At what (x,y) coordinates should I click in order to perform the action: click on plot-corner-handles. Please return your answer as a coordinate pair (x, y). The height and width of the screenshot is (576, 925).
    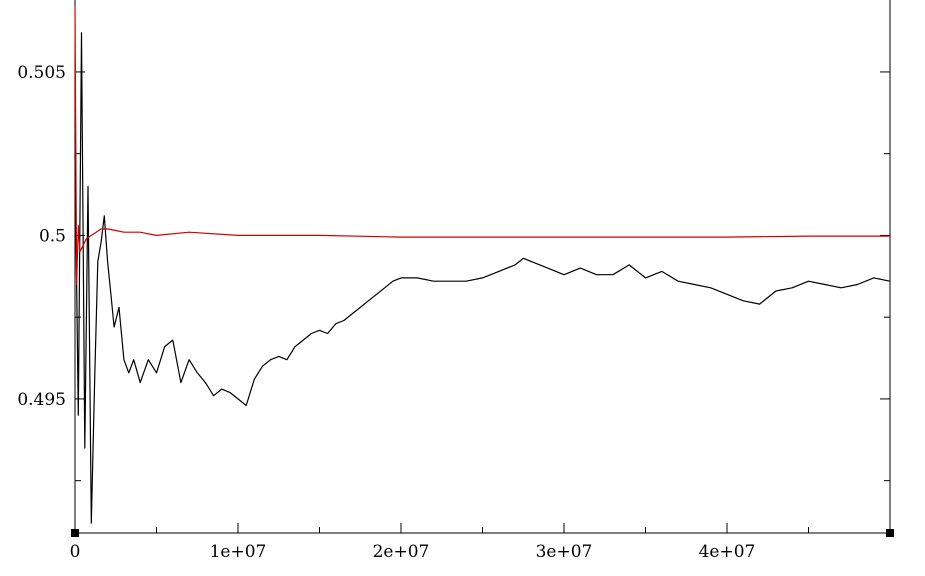
    Looking at the image, I should click on (482, 533).